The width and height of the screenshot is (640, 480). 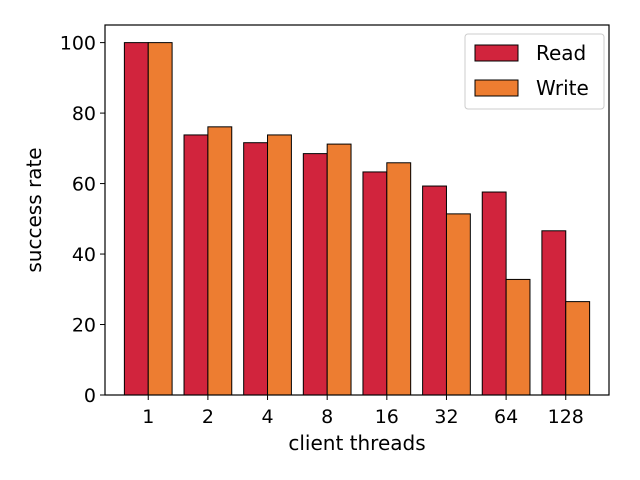 What do you see at coordinates (208, 417) in the screenshot?
I see `x-tick-label-2: 2` at bounding box center [208, 417].